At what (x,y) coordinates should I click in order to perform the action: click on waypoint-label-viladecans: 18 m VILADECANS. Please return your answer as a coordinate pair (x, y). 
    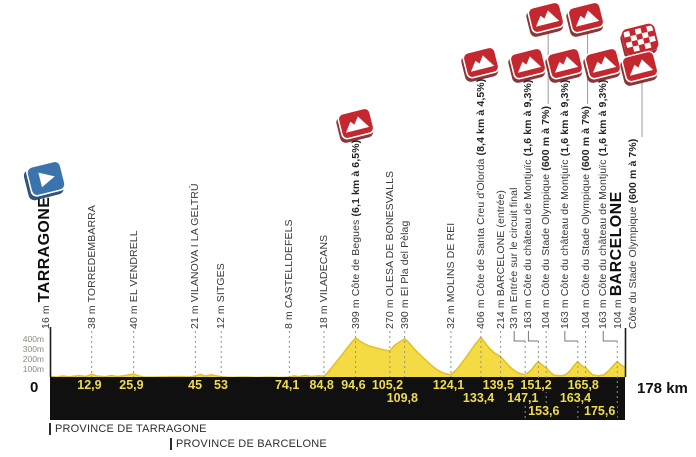
    Looking at the image, I should click on (324, 282).